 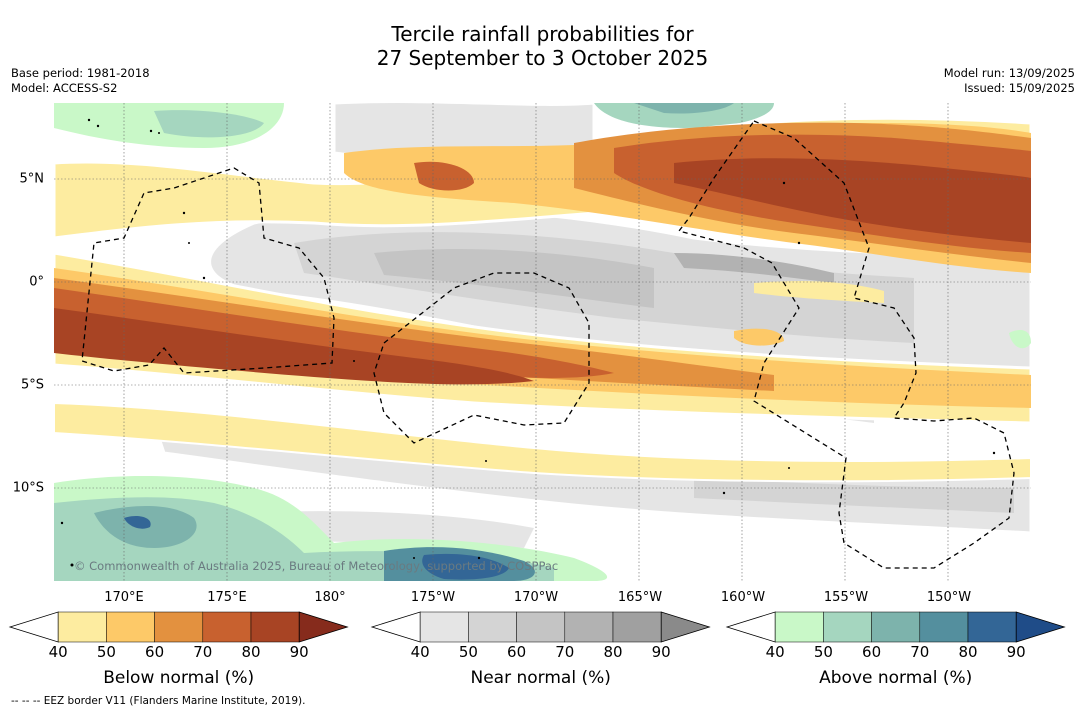 What do you see at coordinates (433, 597) in the screenshot?
I see `lon-label: 175°W` at bounding box center [433, 597].